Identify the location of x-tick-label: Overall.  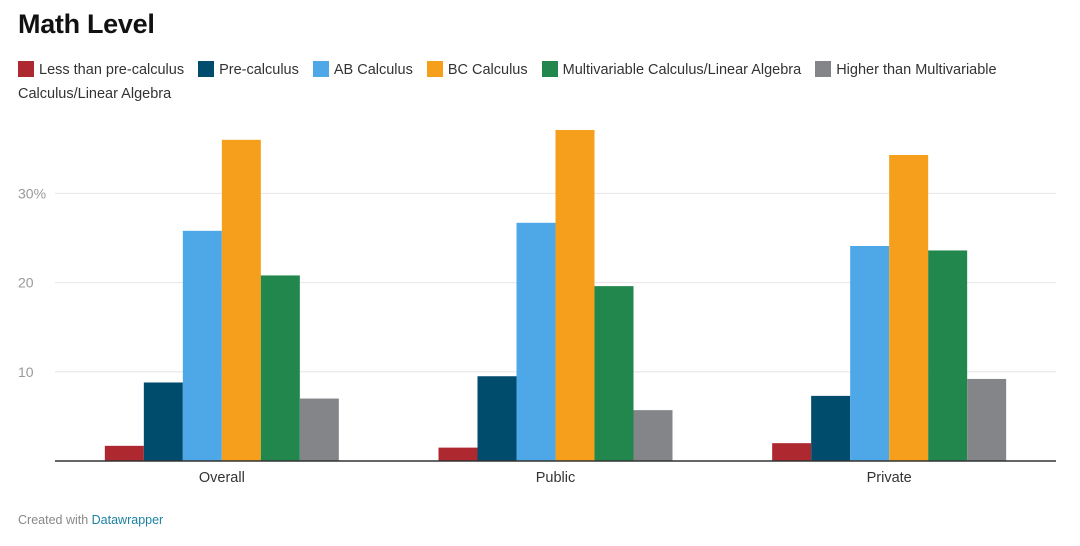
(222, 478).